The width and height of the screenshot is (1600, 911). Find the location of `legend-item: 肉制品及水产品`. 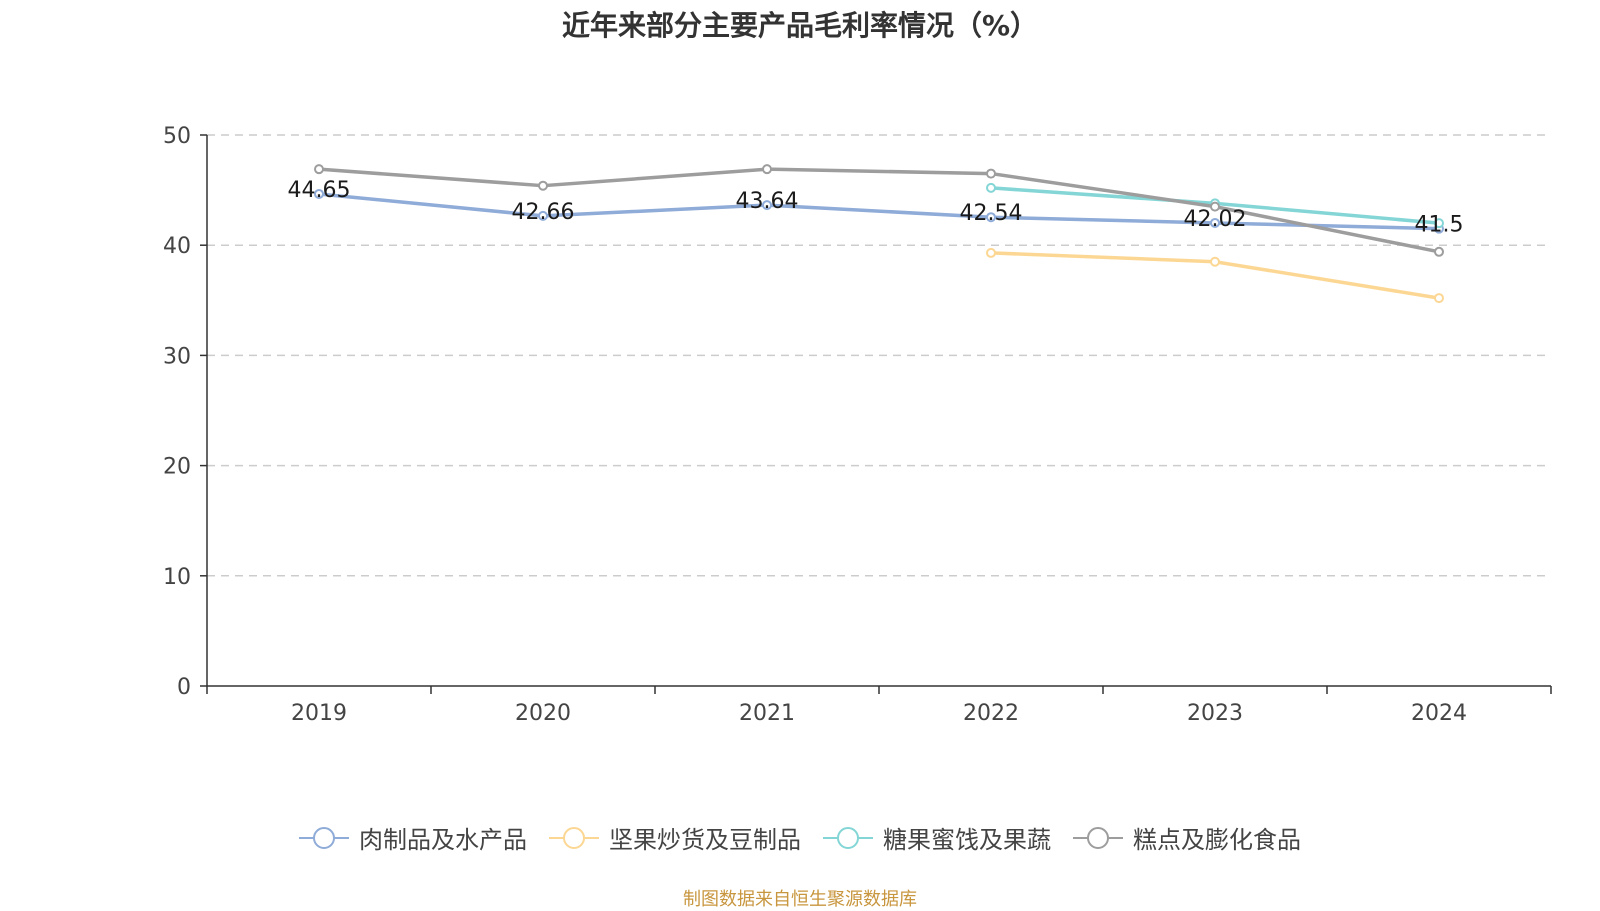

legend-item: 肉制品及水产品 is located at coordinates (413, 837).